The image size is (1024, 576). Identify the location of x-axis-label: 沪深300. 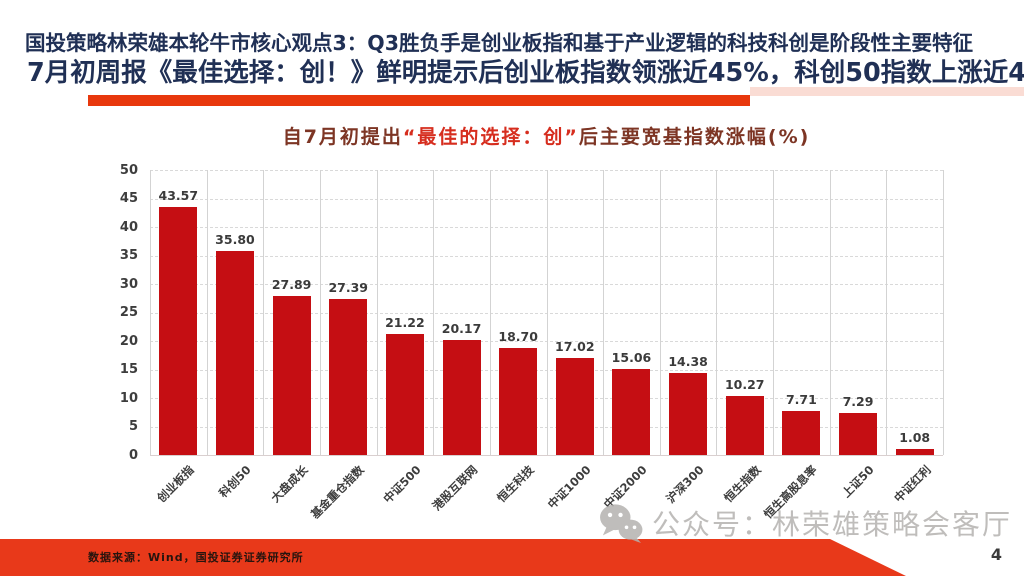
(685, 484).